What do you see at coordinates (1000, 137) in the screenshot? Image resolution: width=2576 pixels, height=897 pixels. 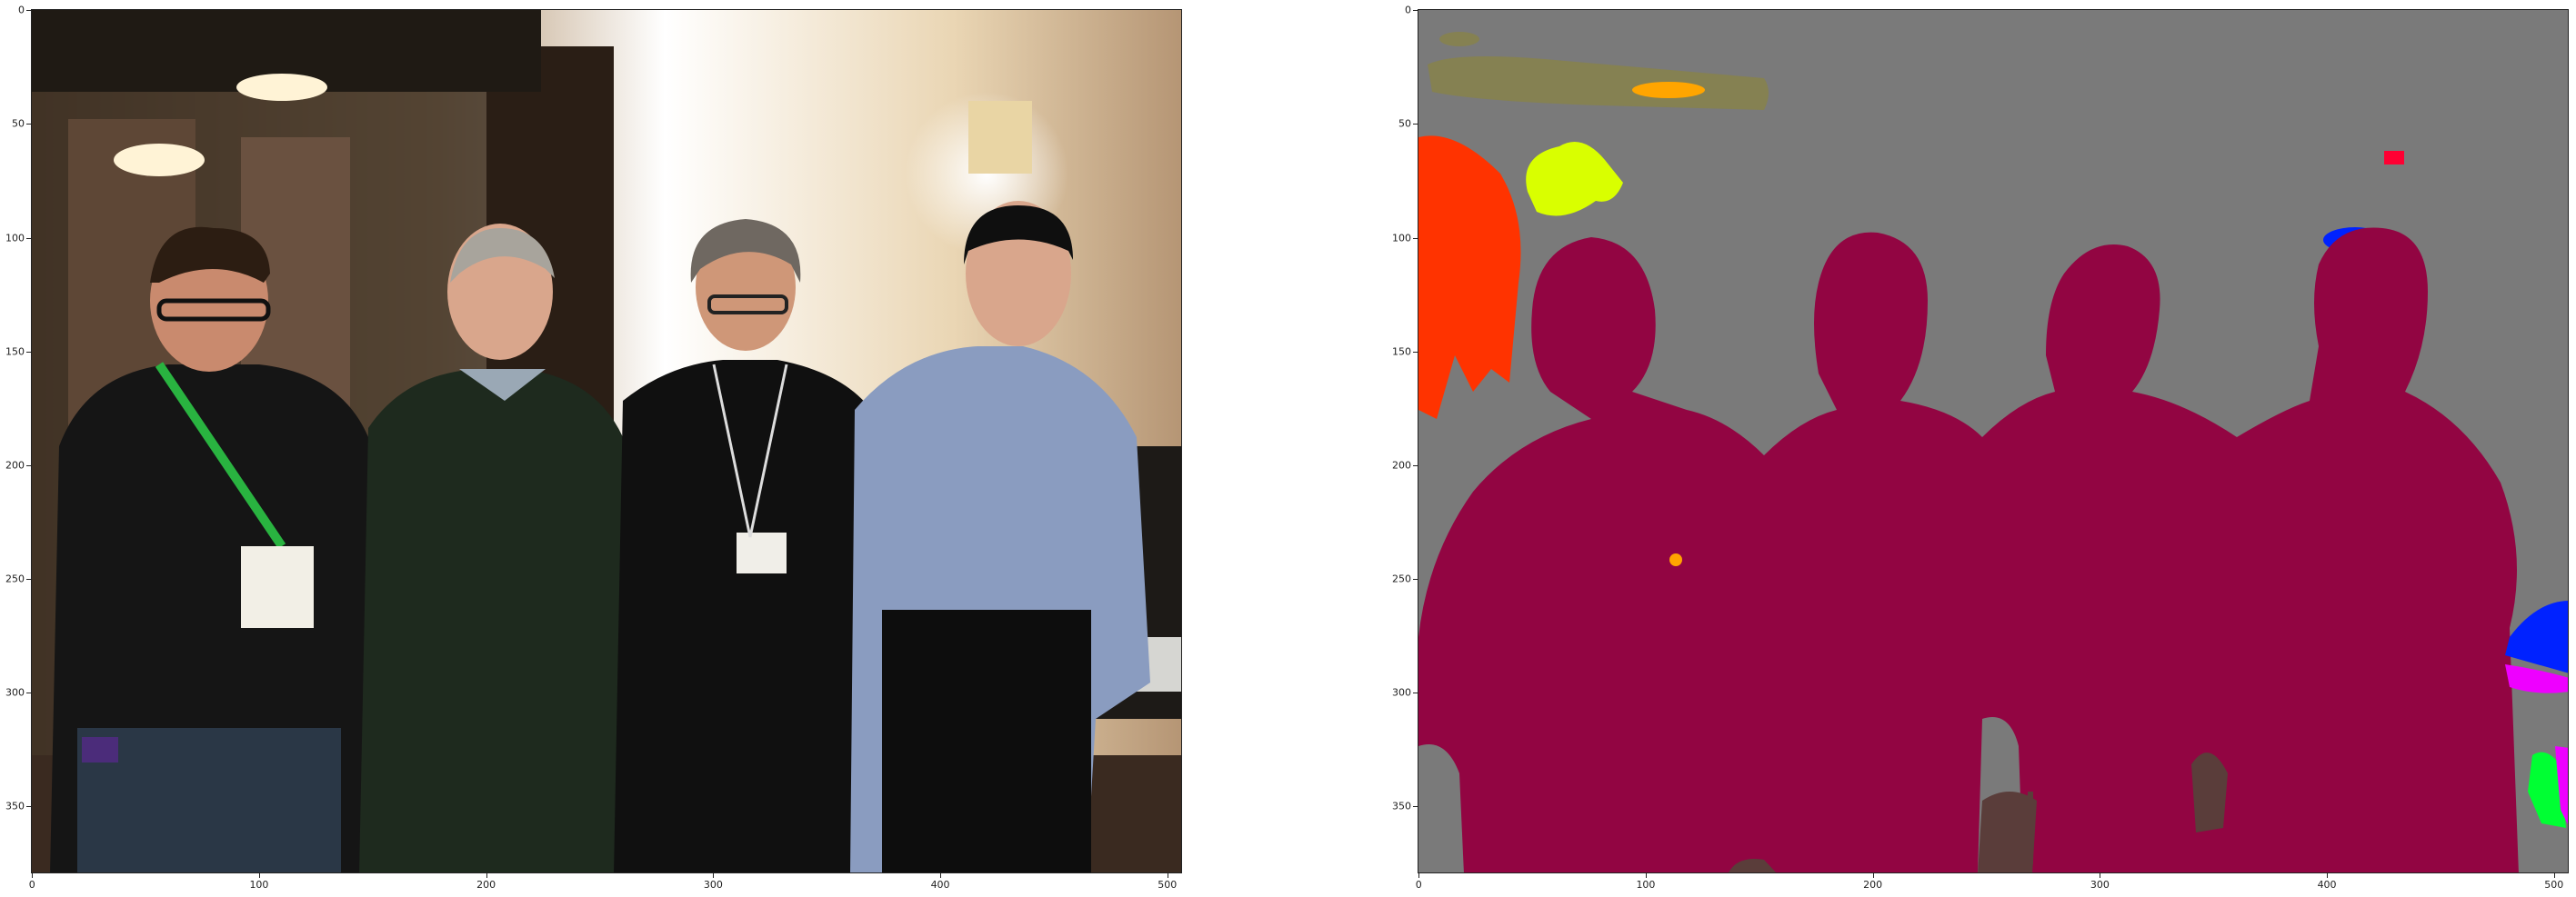 I see `photo-wall-sconce` at bounding box center [1000, 137].